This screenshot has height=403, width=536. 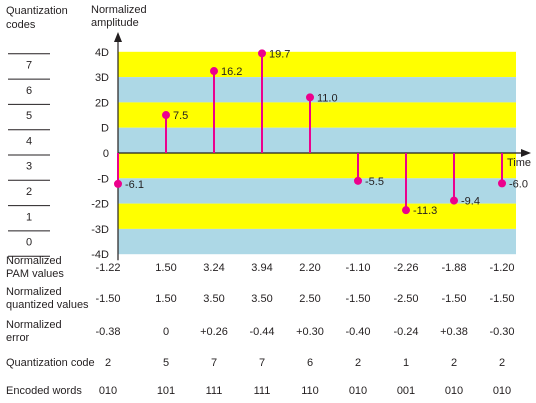 I want to click on table-cell: +0.26, so click(x=214, y=332).